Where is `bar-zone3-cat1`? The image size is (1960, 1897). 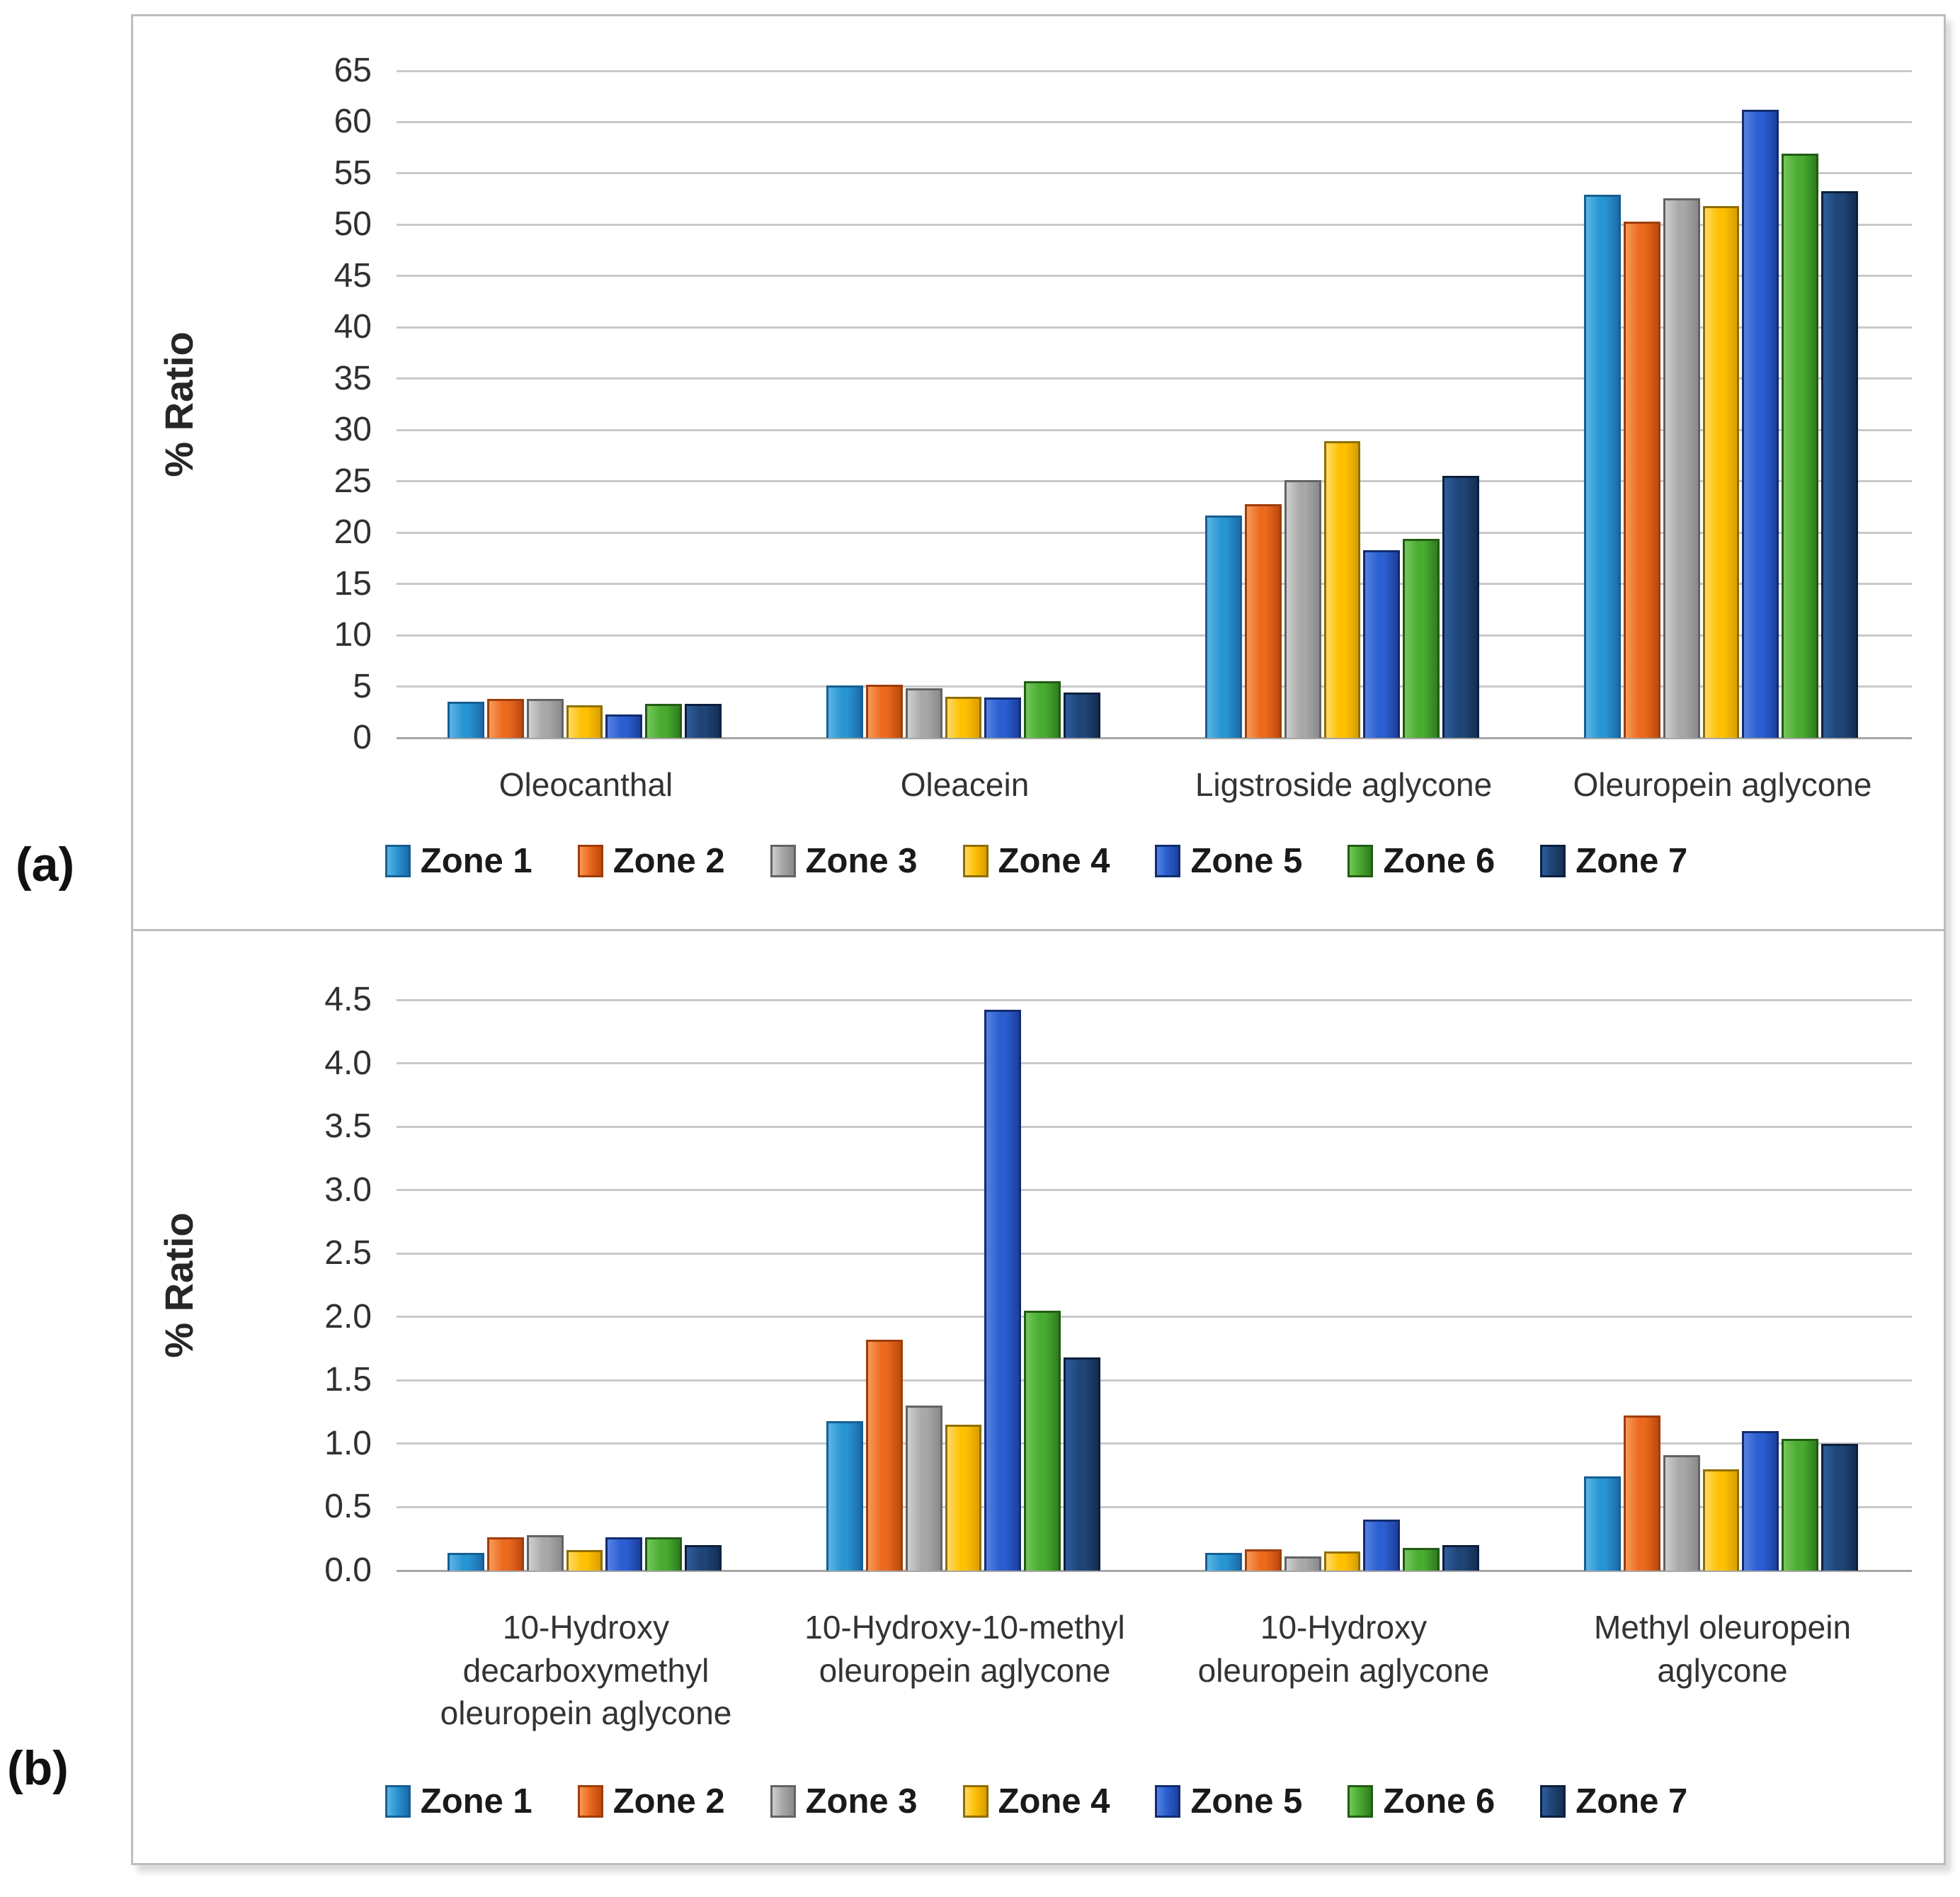
bar-zone3-cat1 is located at coordinates (545, 718).